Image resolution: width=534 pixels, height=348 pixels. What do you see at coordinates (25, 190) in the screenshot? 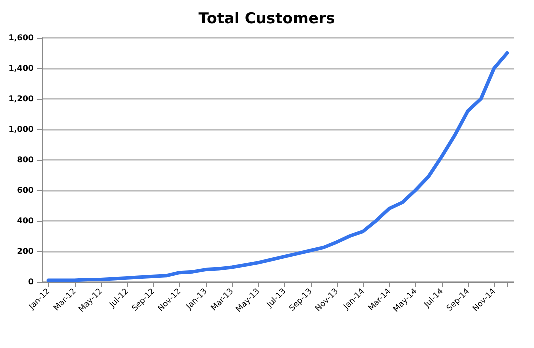
I see `y-tick-label: 600` at bounding box center [25, 190].